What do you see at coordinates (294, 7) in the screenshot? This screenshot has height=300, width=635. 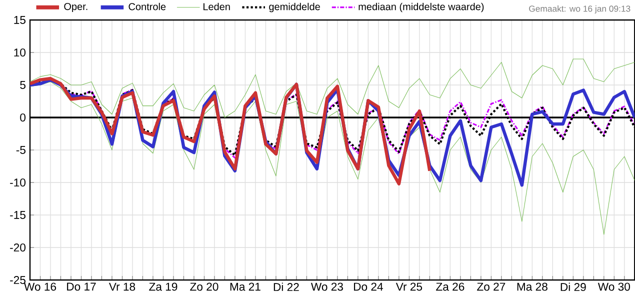 I see `legend-label: gemiddelde` at bounding box center [294, 7].